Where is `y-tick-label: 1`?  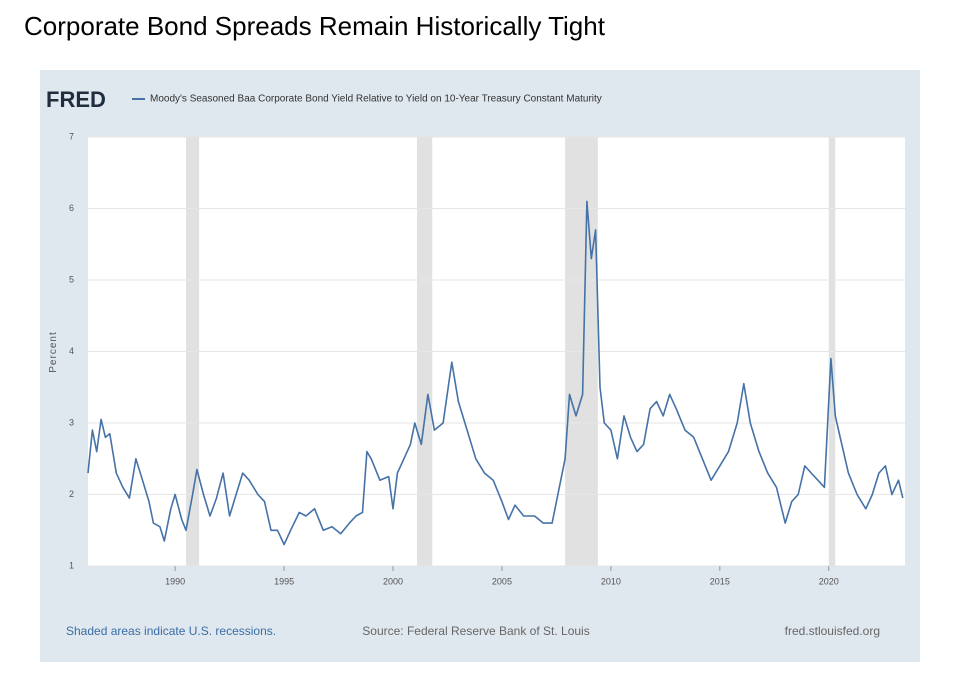 y-tick-label: 1 is located at coordinates (71, 565).